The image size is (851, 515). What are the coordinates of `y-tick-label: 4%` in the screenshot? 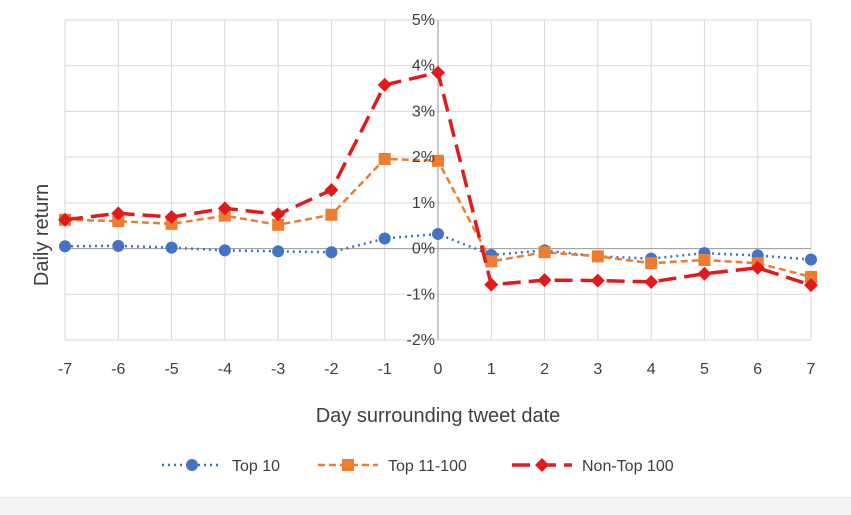 It's located at (423, 66).